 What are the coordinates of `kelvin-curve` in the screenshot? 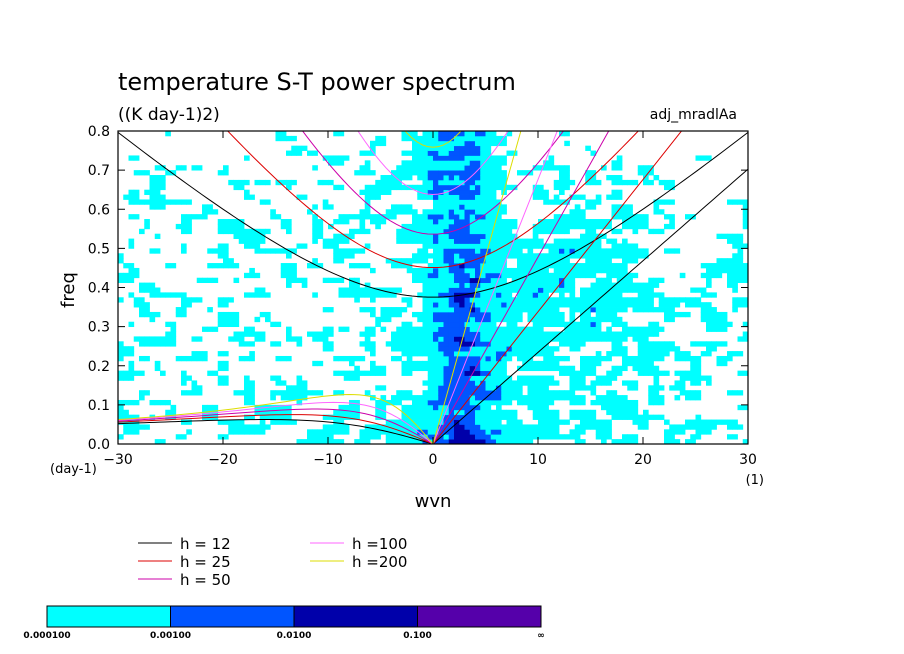 It's located at (495, 287).